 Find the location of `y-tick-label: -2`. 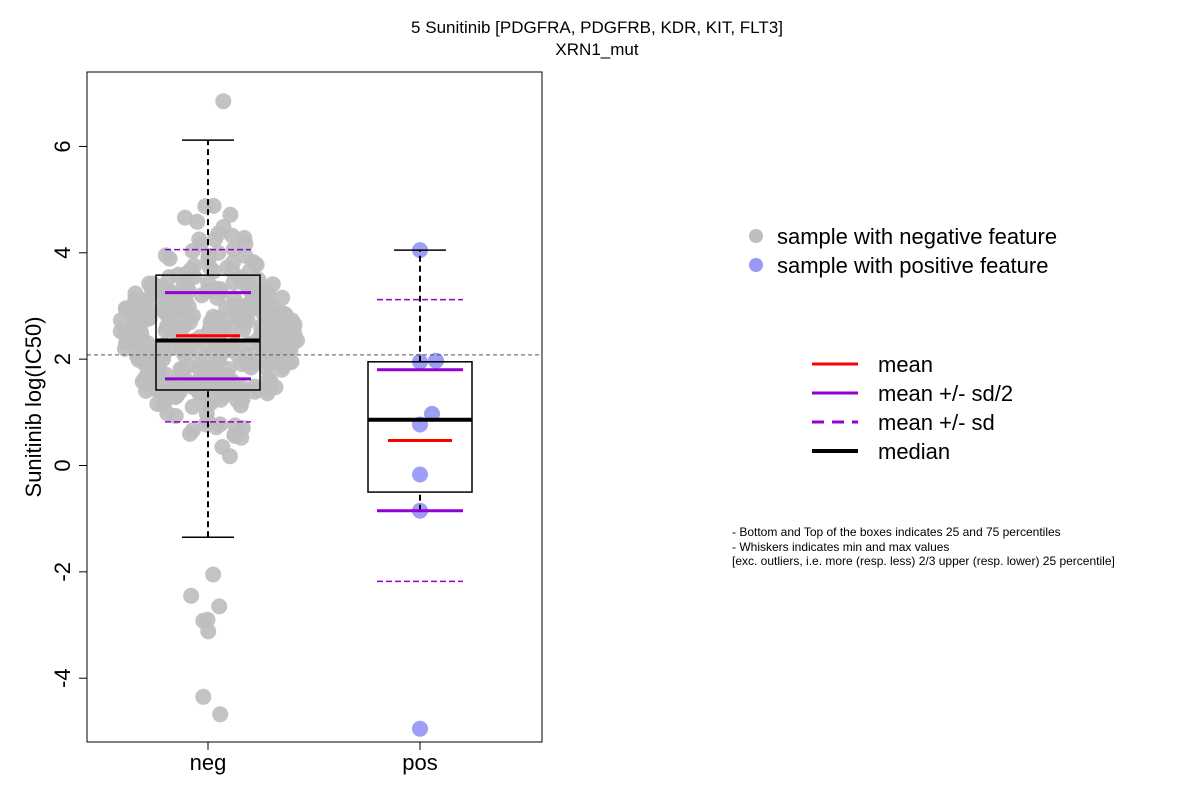

y-tick-label: -2 is located at coordinates (62, 572).